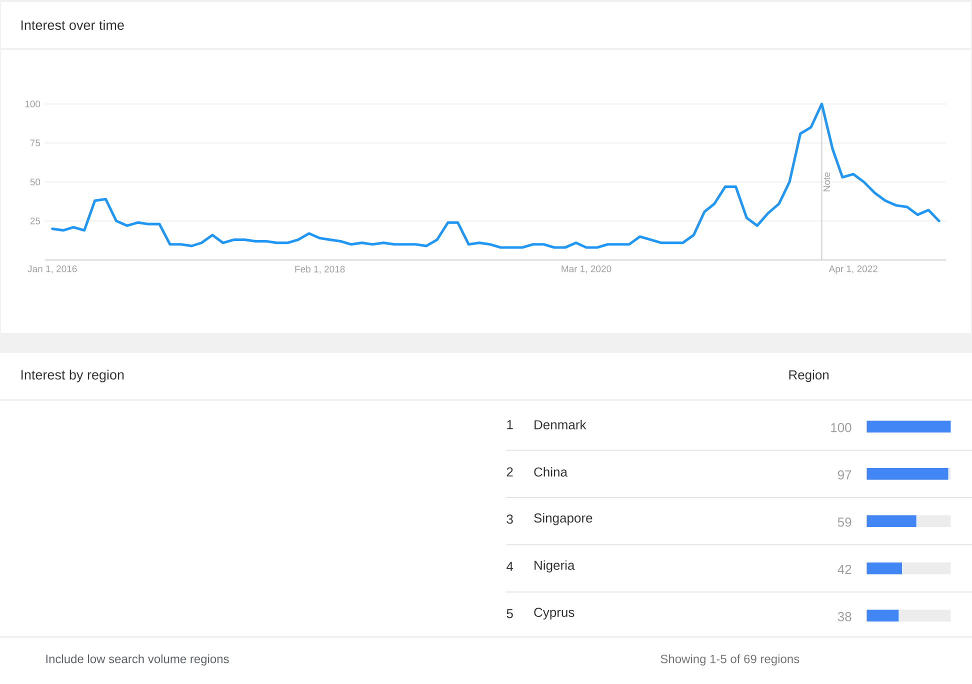 Image resolution: width=972 pixels, height=684 pixels. Describe the element at coordinates (587, 269) in the screenshot. I see `x-tick-label: Mar 1, 2020` at that location.